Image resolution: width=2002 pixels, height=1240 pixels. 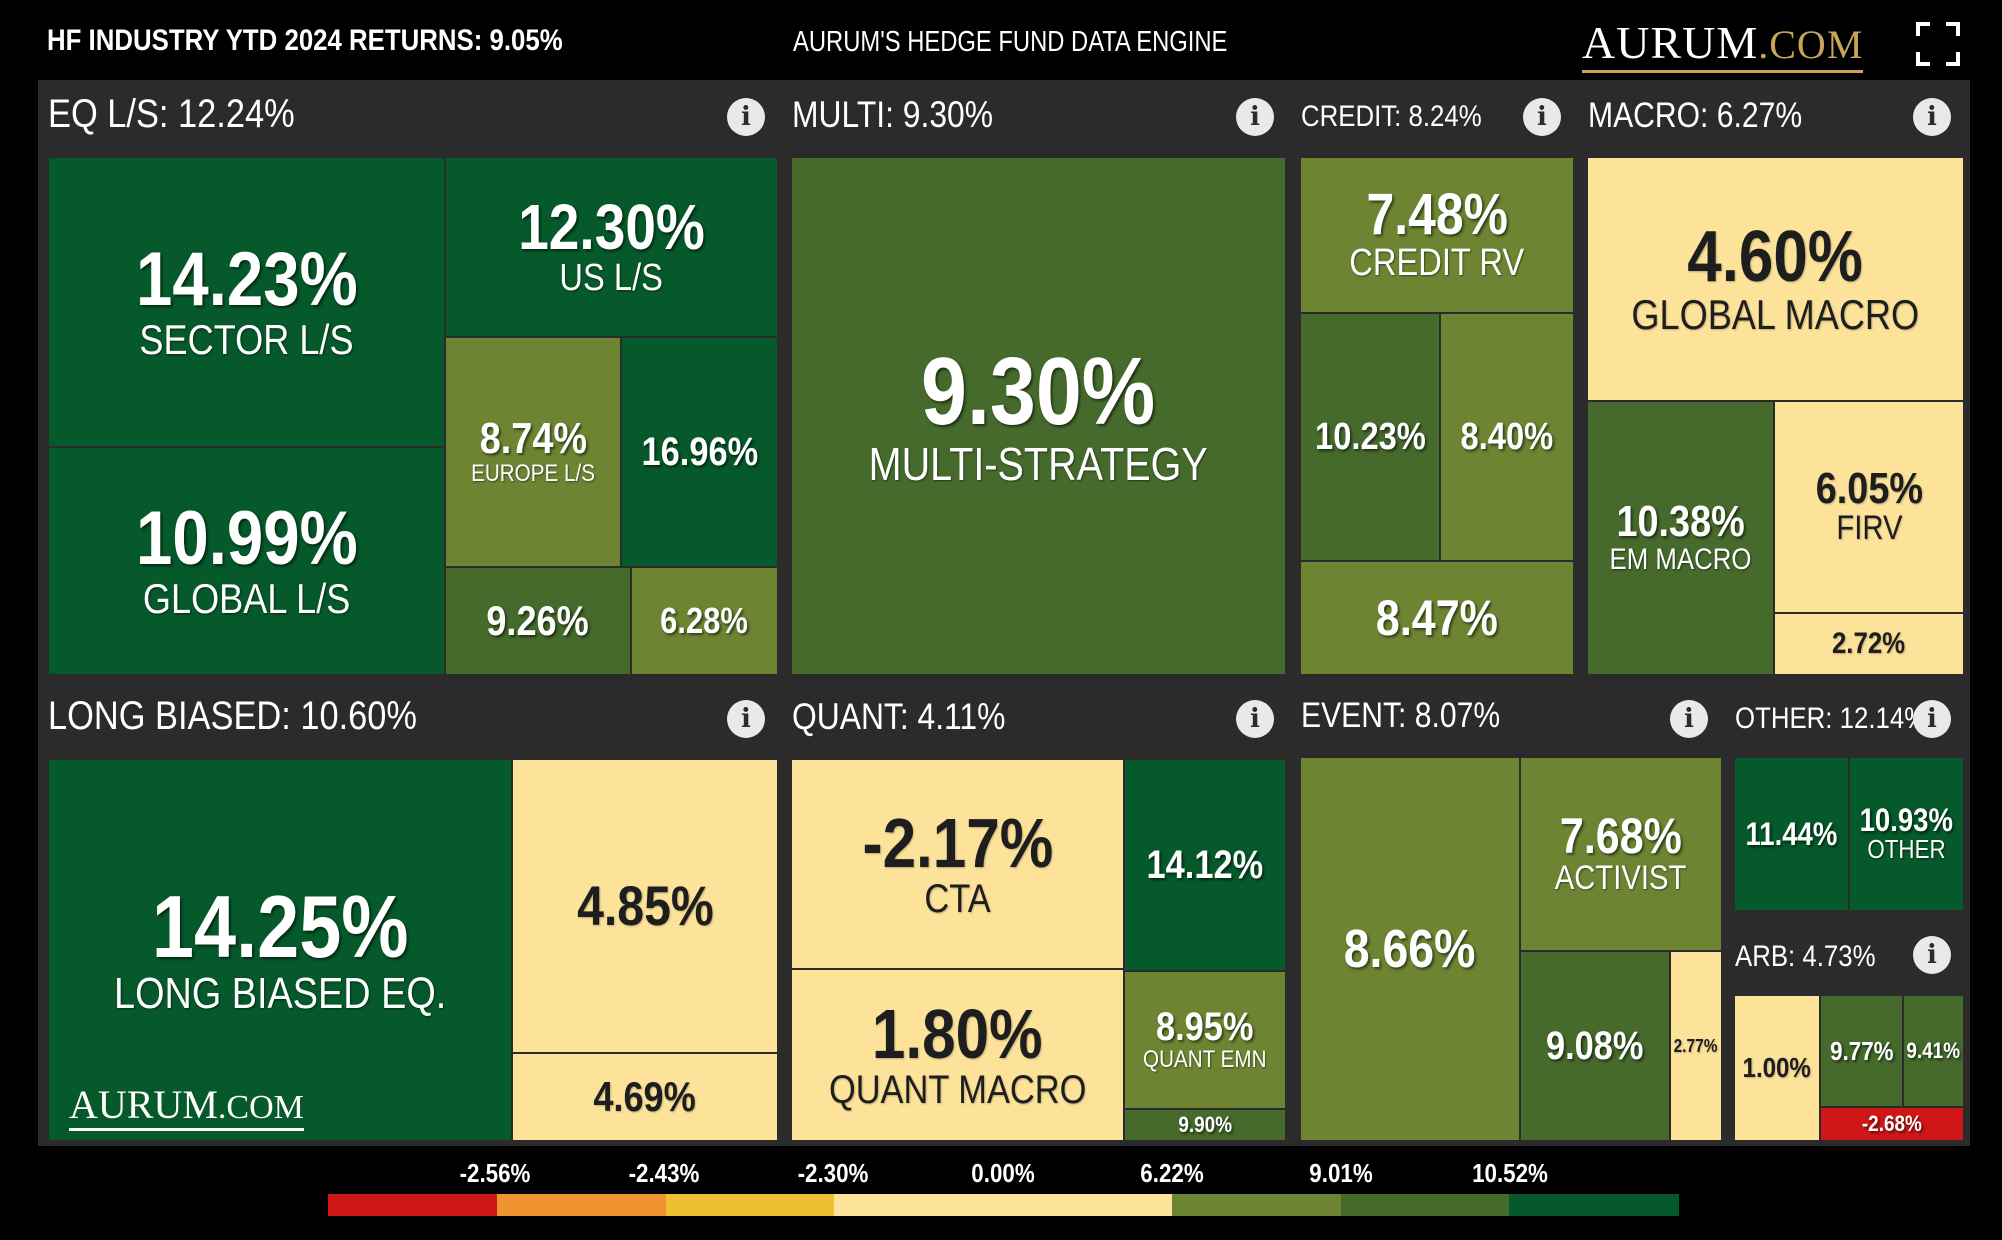 What do you see at coordinates (1437, 263) in the screenshot?
I see `tile-label: CREDIT RV` at bounding box center [1437, 263].